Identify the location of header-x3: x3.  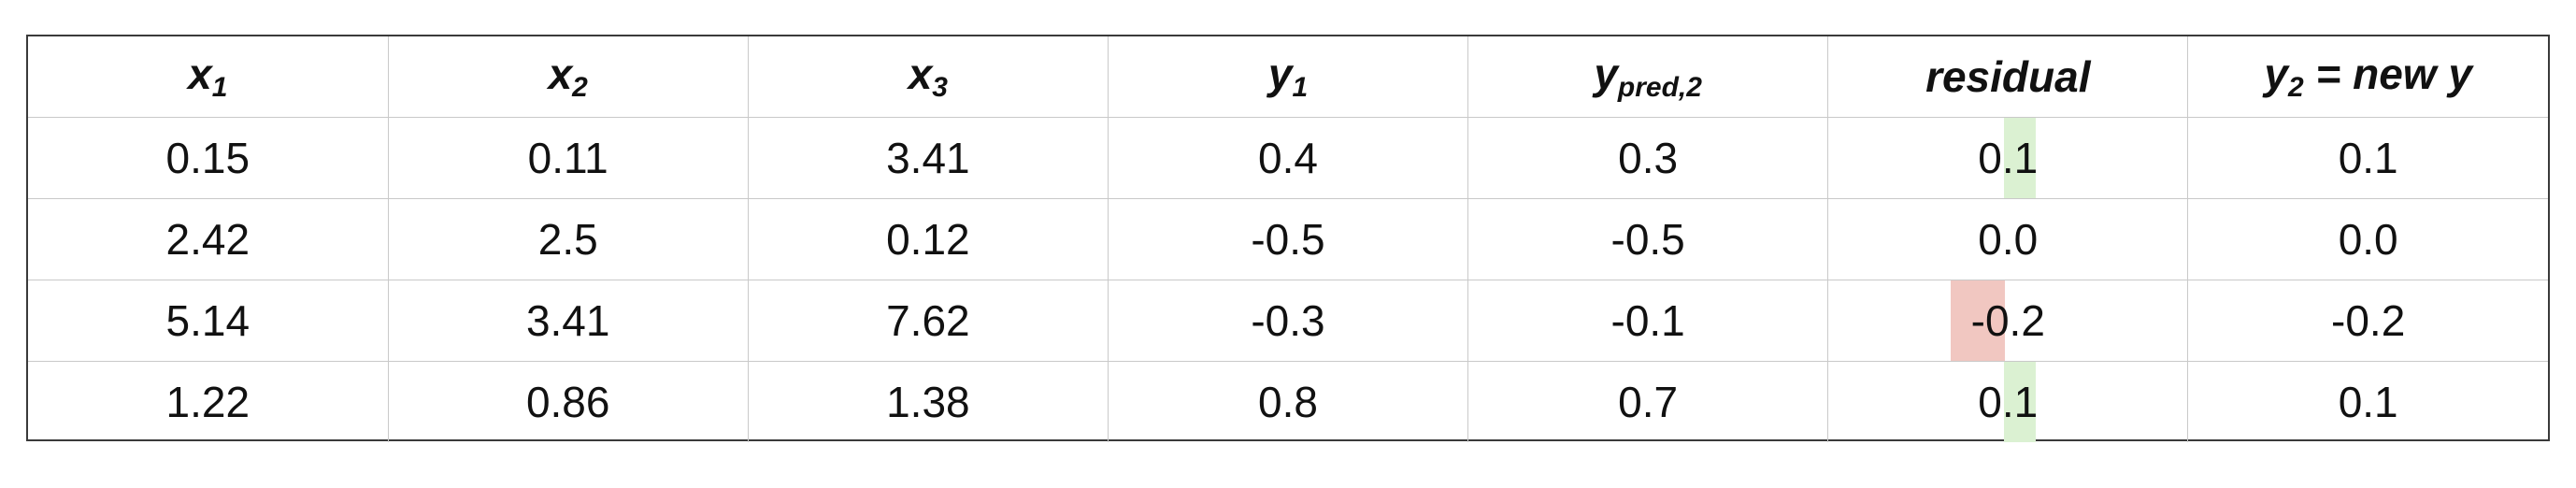
(928, 77).